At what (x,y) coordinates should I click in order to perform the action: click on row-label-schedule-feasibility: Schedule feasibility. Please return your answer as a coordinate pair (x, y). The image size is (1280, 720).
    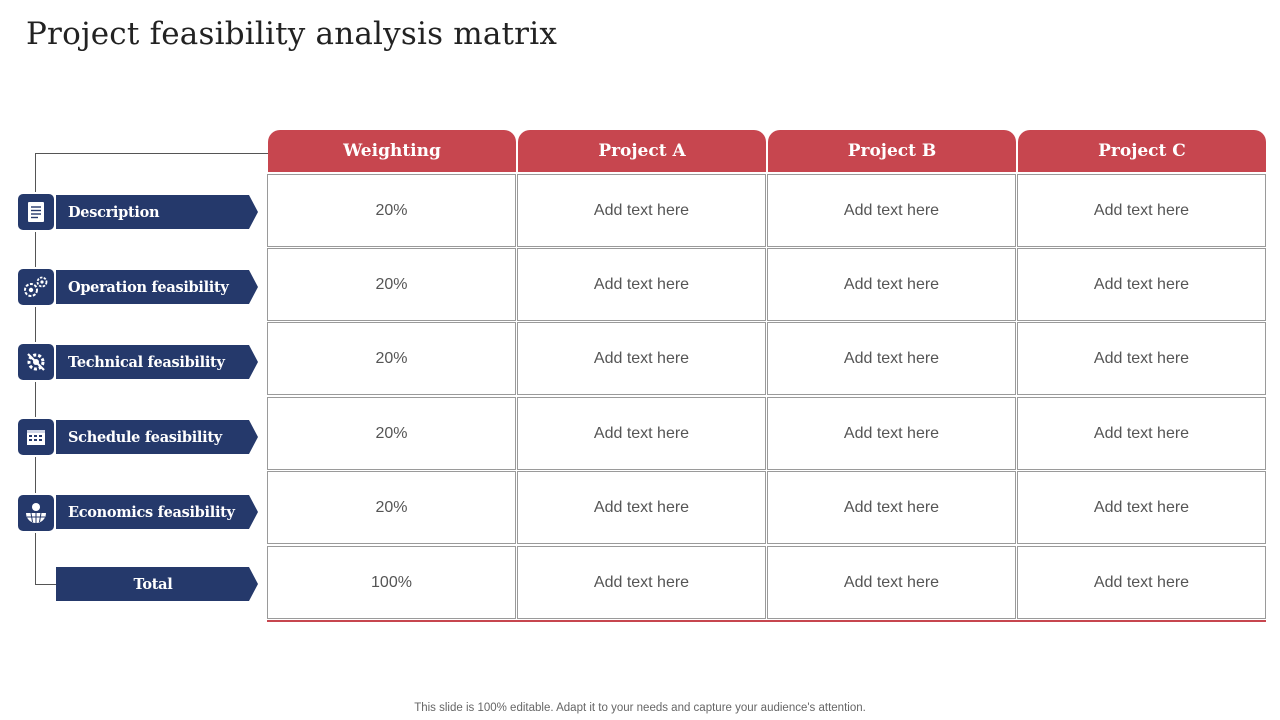
    Looking at the image, I should click on (157, 437).